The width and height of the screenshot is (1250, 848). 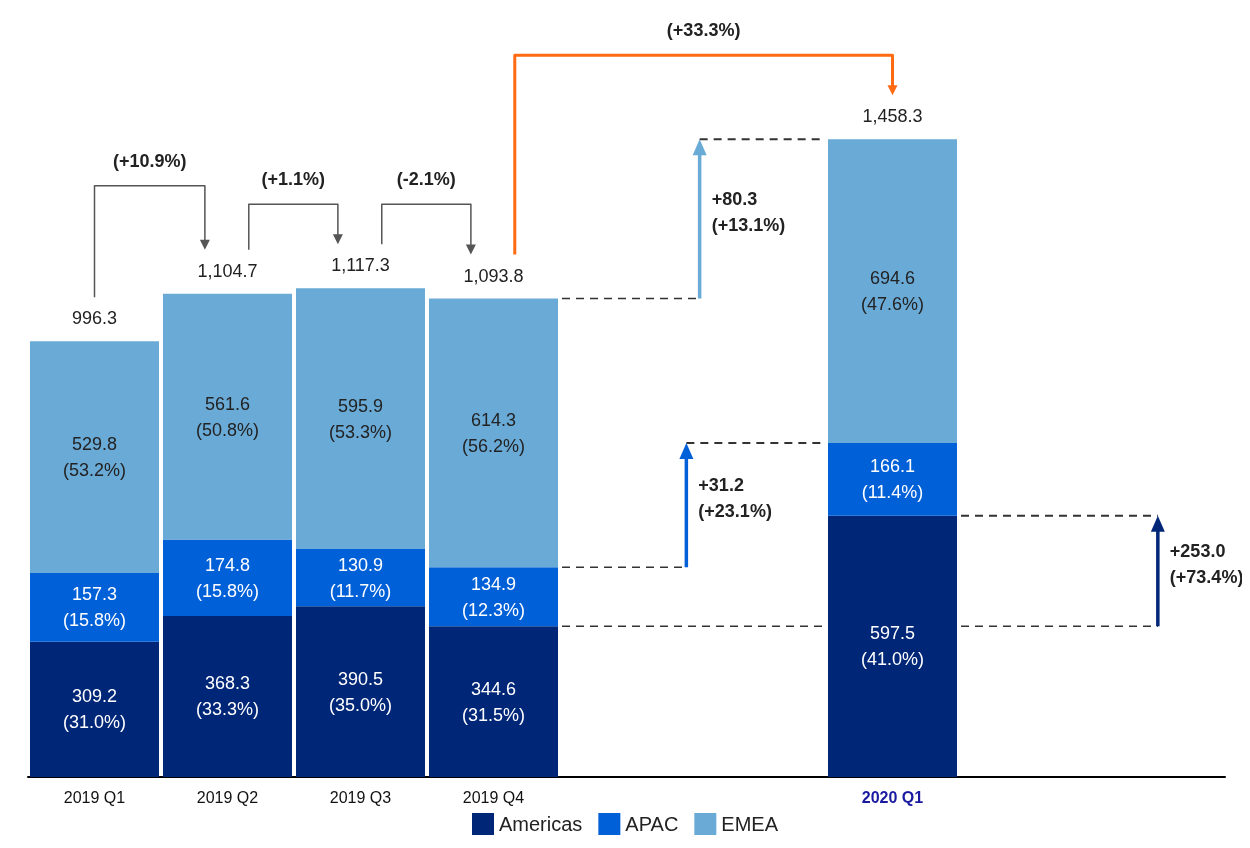 I want to click on total-label: 1,104.7, so click(x=227, y=270).